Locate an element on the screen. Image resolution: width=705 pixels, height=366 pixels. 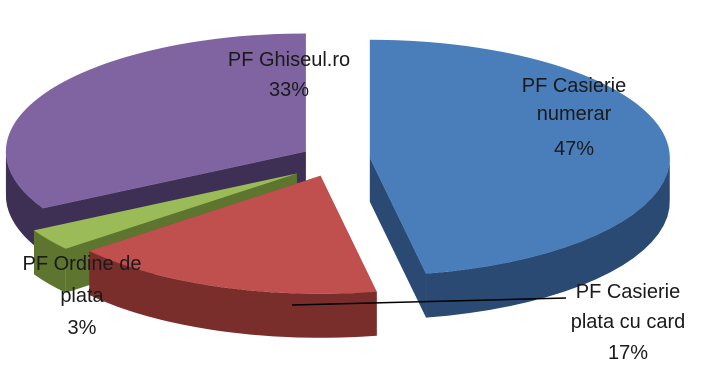
label-card-line1: PF Casierie is located at coordinates (628, 292).